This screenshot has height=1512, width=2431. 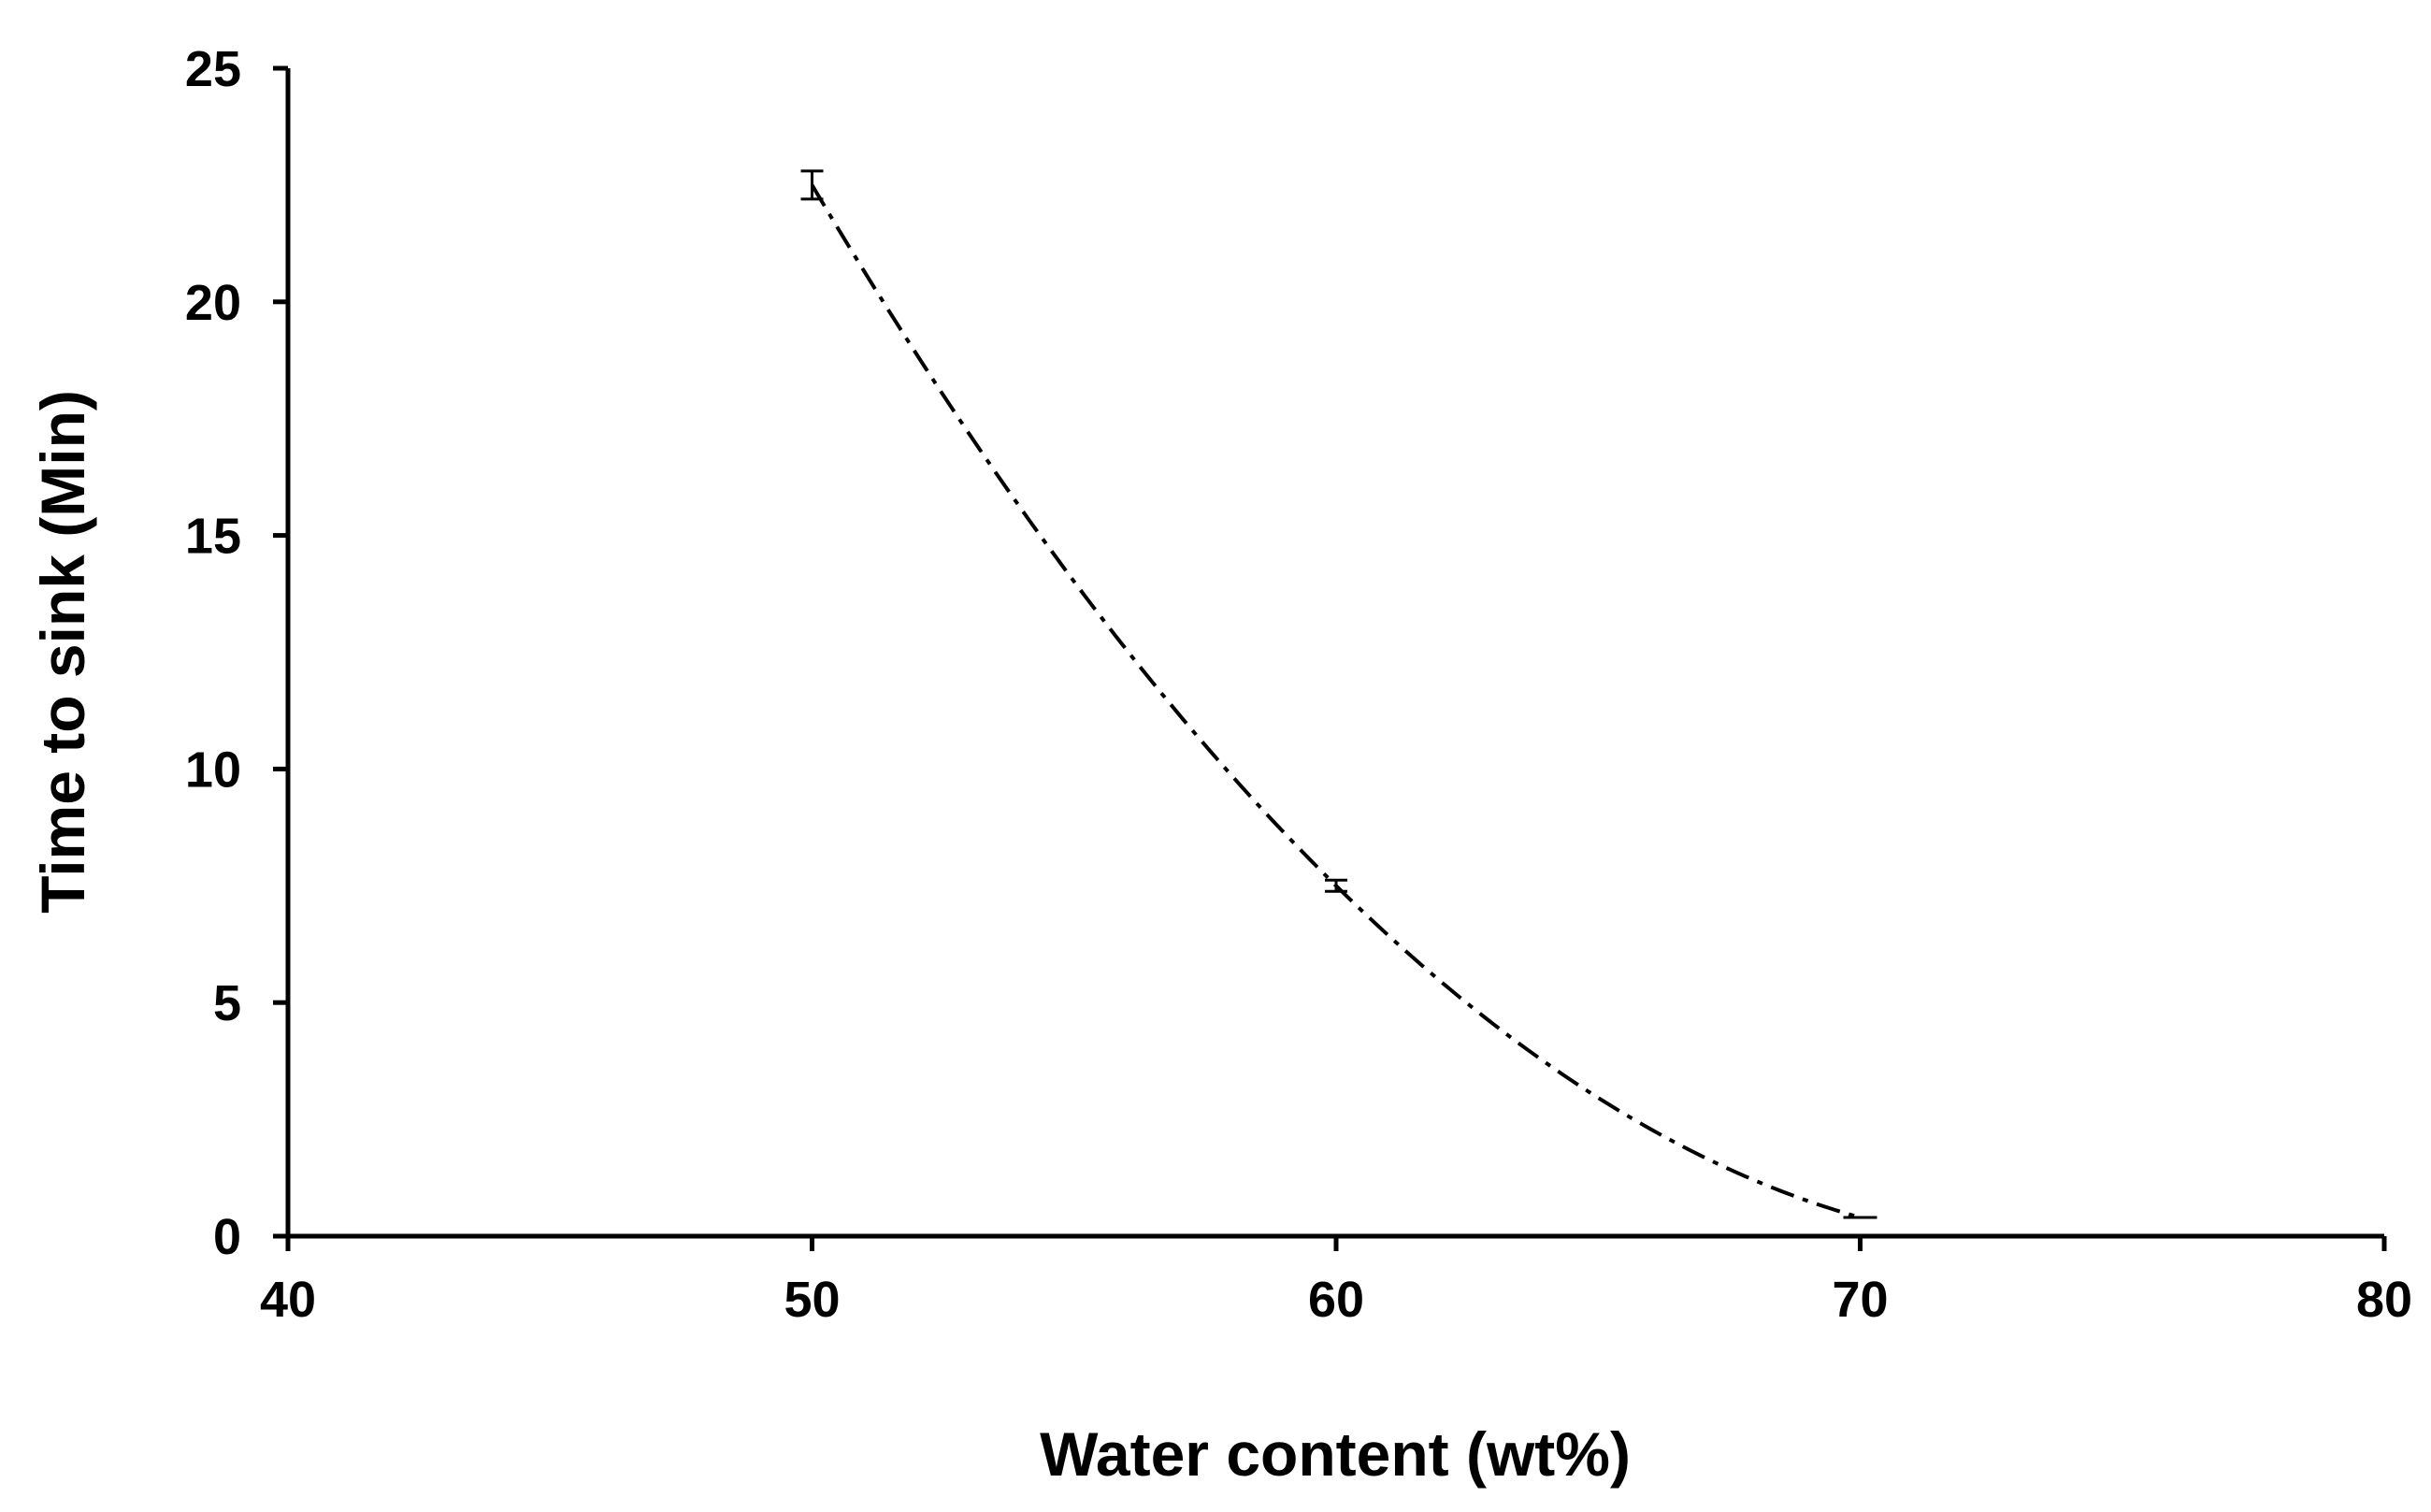 What do you see at coordinates (1860, 1300) in the screenshot?
I see `x-tick-label: 70` at bounding box center [1860, 1300].